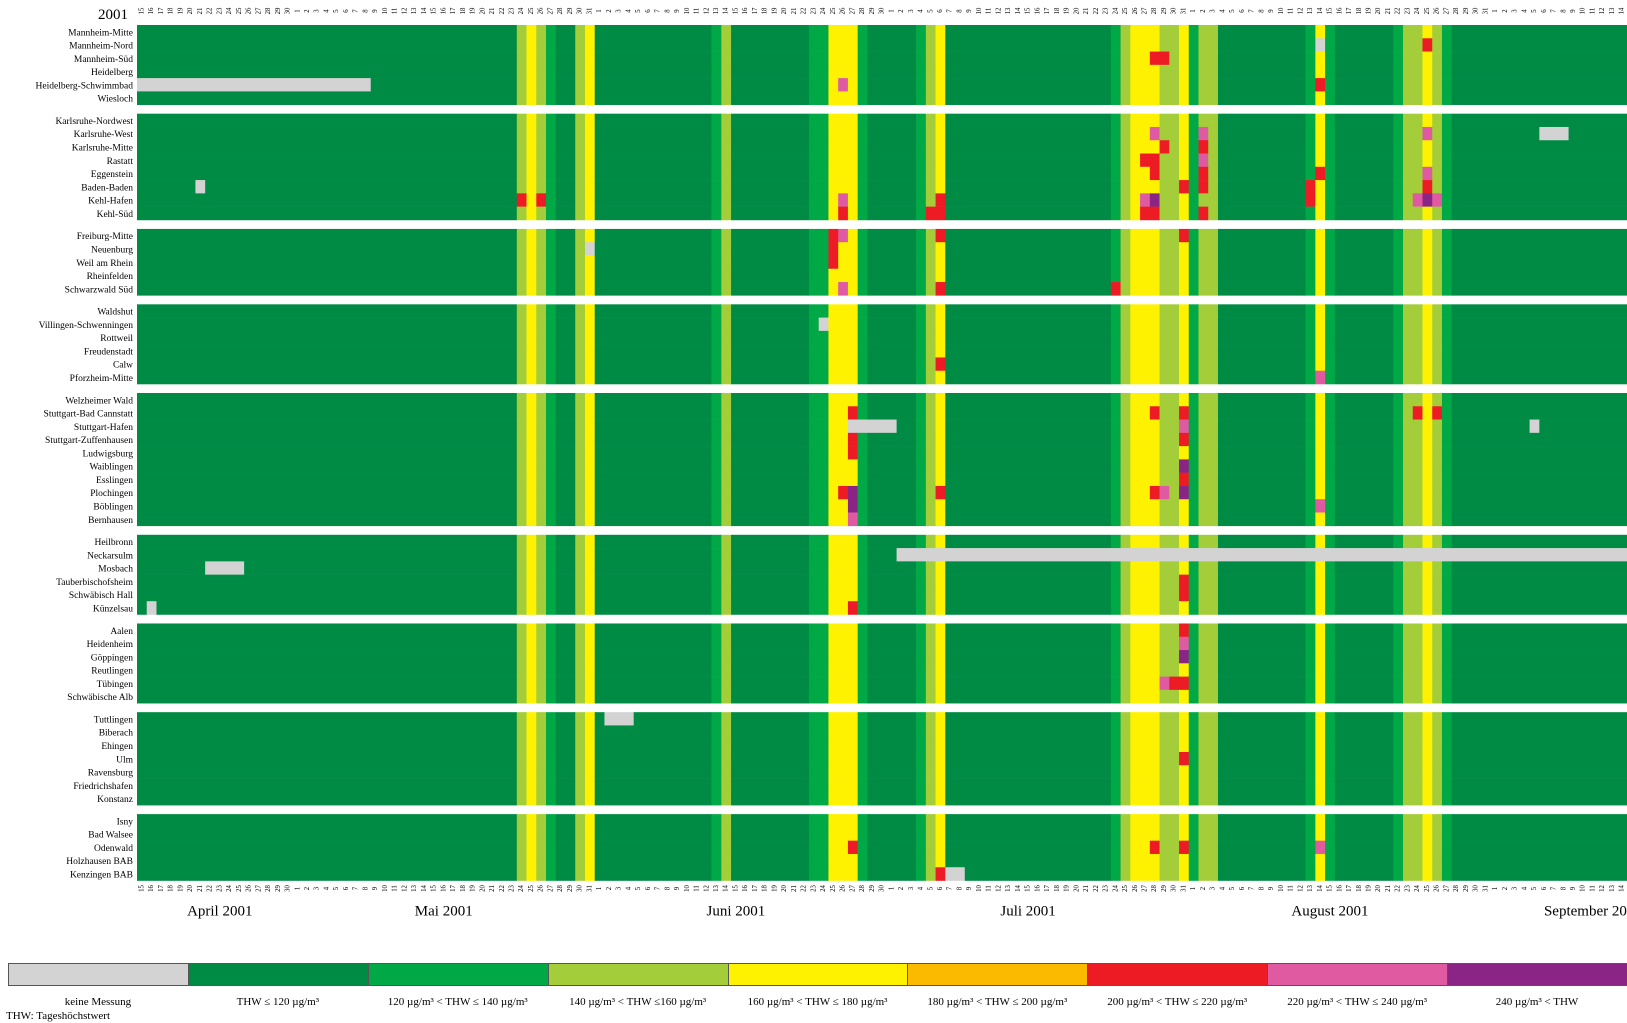 The image size is (1627, 1023). What do you see at coordinates (219, 912) in the screenshot?
I see `month-label: April 2001` at bounding box center [219, 912].